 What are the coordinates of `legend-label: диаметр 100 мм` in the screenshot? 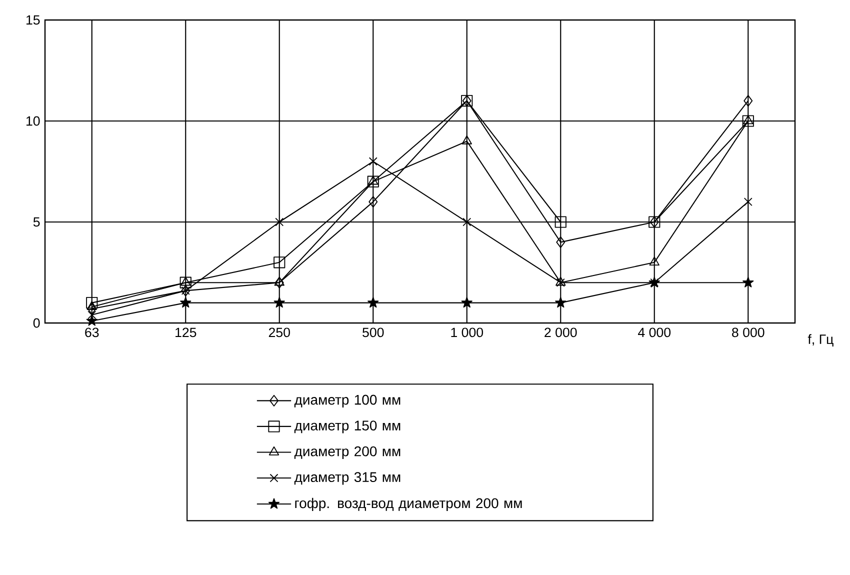 It's located at (347, 401).